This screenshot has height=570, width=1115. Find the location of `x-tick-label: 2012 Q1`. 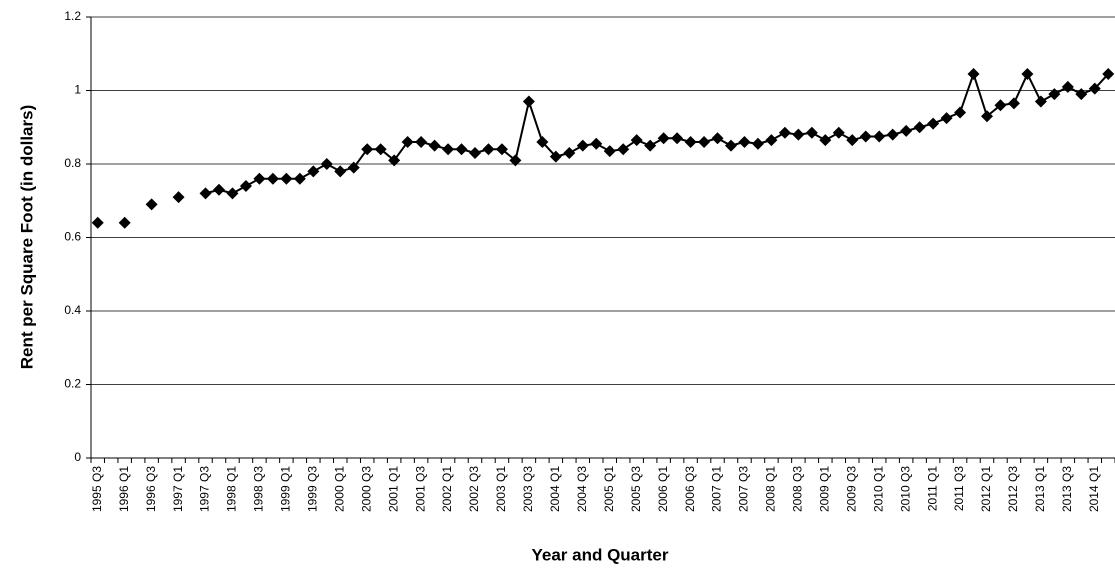

x-tick-label: 2012 Q1 is located at coordinates (986, 489).